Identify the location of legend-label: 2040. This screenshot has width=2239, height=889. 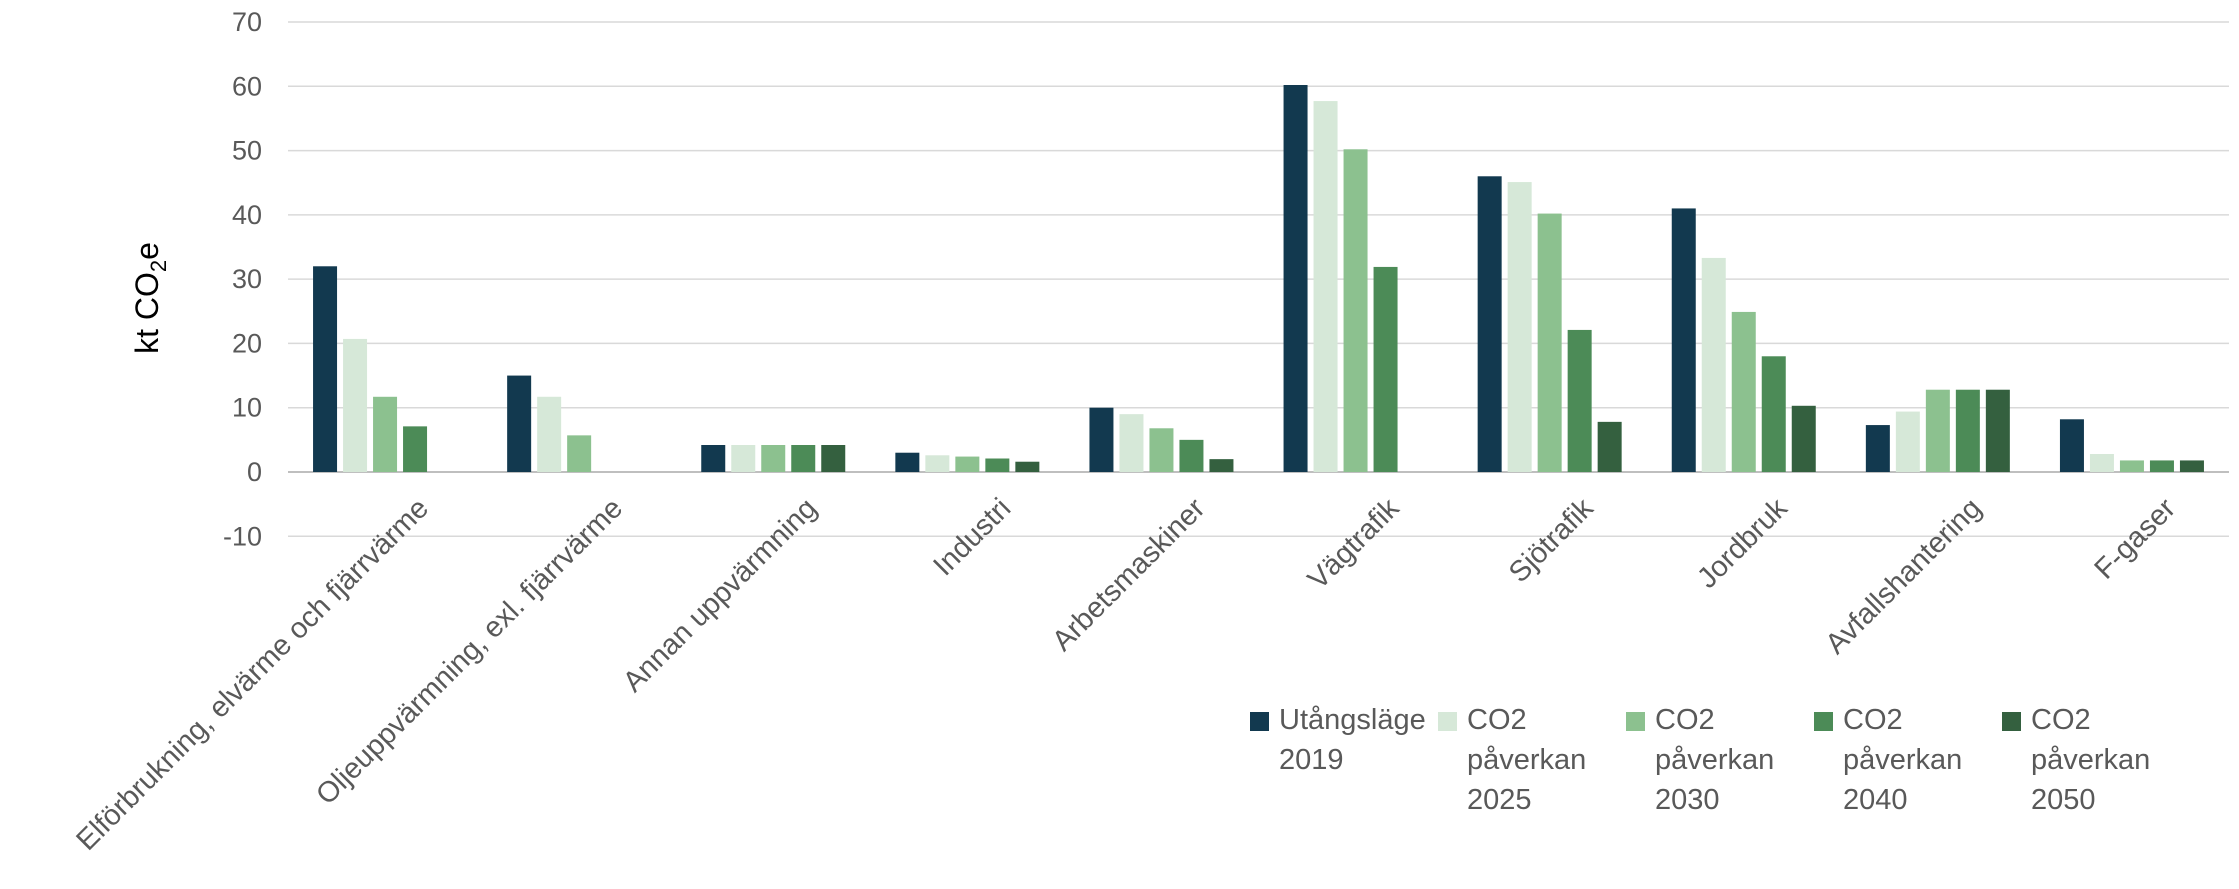
(1875, 800).